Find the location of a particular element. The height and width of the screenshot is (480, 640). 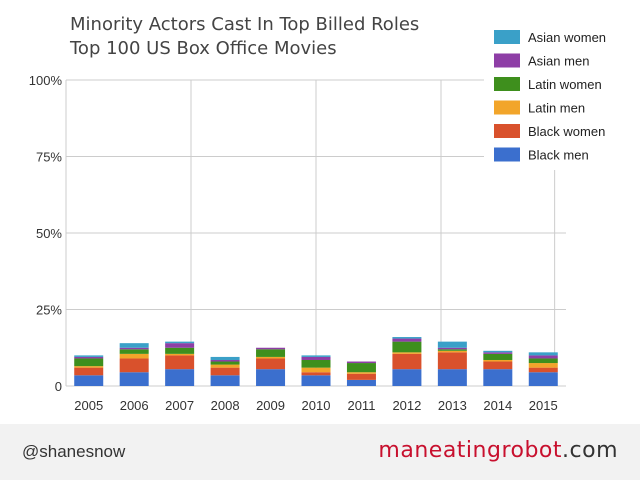

legend-background is located at coordinates (553, 96).